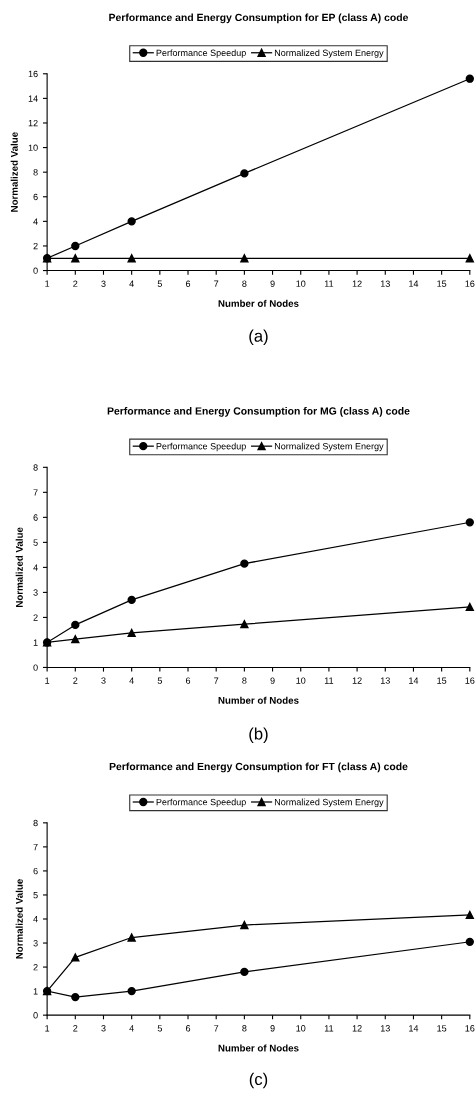  Describe the element at coordinates (33, 98) in the screenshot. I see `y-tick-label: 14` at that location.